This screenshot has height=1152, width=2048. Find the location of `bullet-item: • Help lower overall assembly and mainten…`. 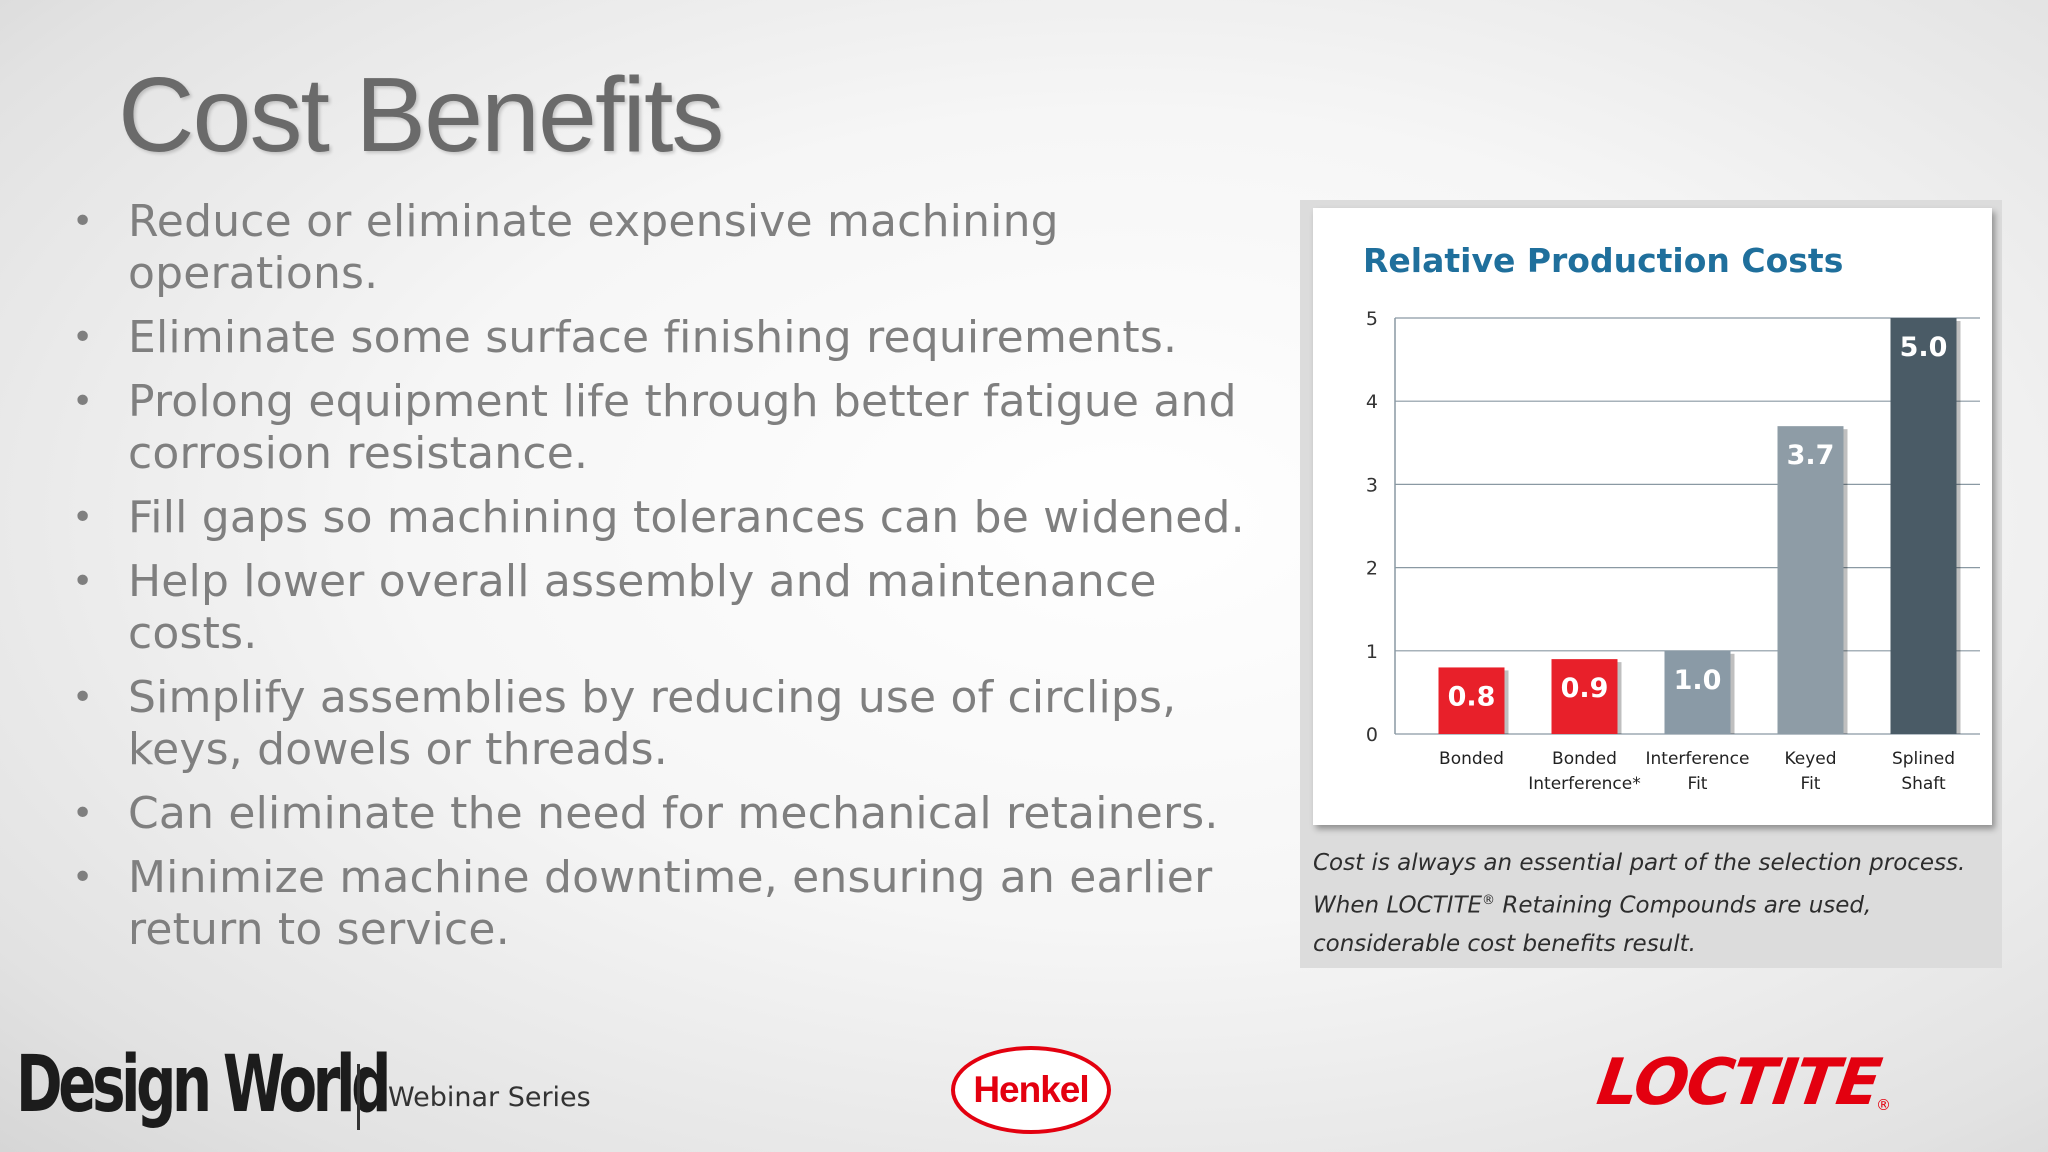

bullet-item: • Help lower overall assembly and mainten… is located at coordinates (664, 608).